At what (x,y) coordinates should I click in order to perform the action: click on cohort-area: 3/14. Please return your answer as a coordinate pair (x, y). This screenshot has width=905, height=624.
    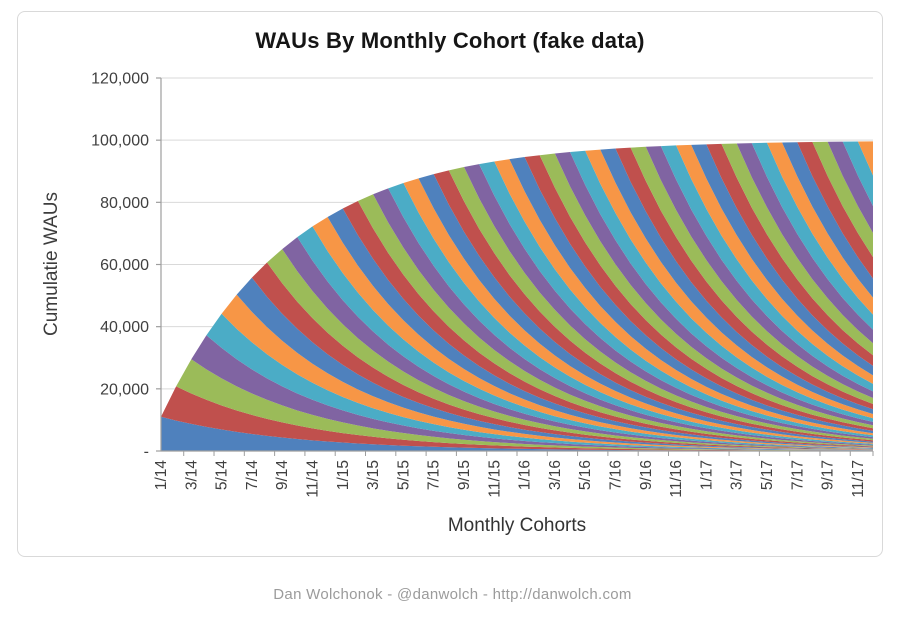
    Looking at the image, I should click on (517, 405).